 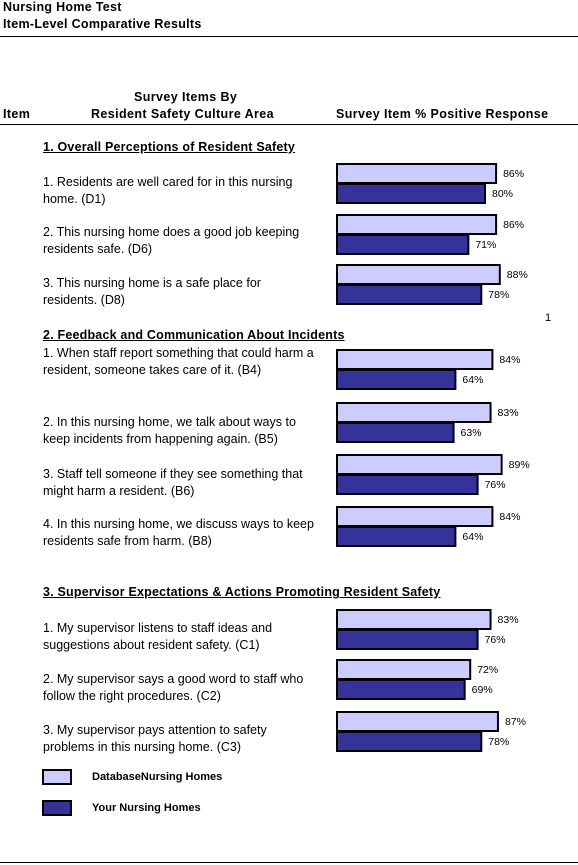 What do you see at coordinates (62, 7) in the screenshot?
I see `report-title: Nursing Home Test` at bounding box center [62, 7].